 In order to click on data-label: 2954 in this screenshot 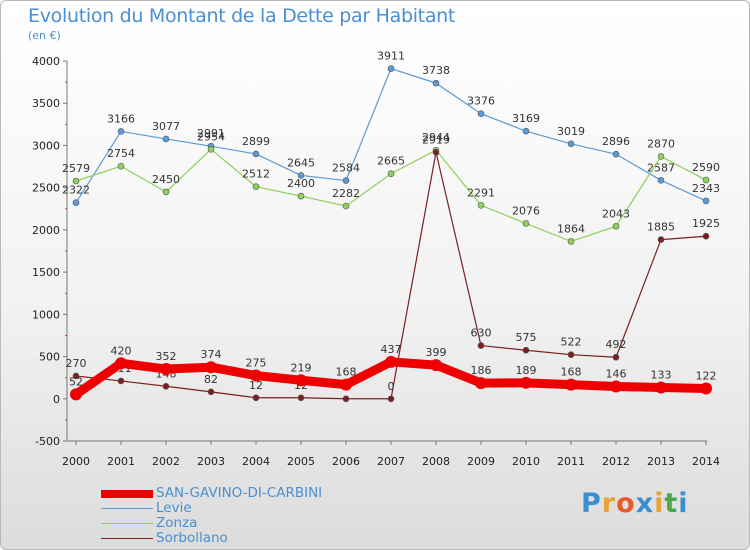, I will do `click(211, 136)`.